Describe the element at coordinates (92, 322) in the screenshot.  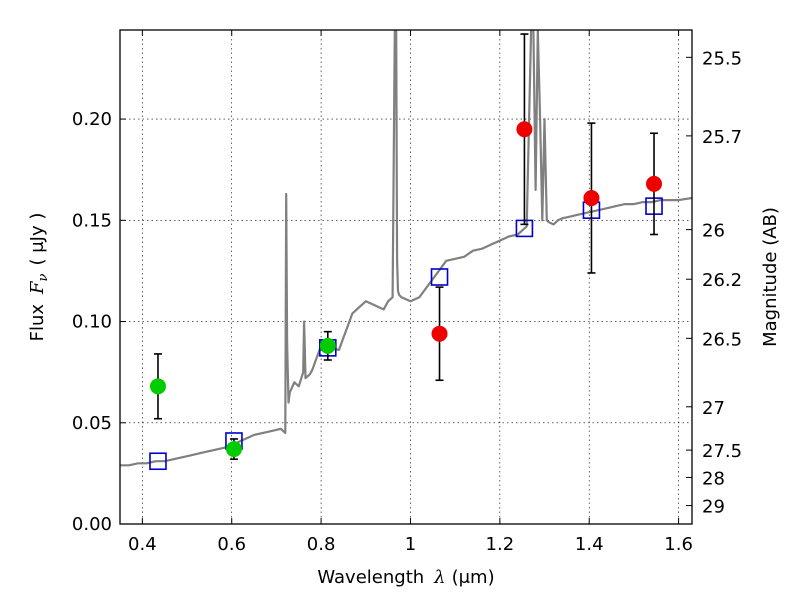
I see `y-tick-label: 0.10` at that location.